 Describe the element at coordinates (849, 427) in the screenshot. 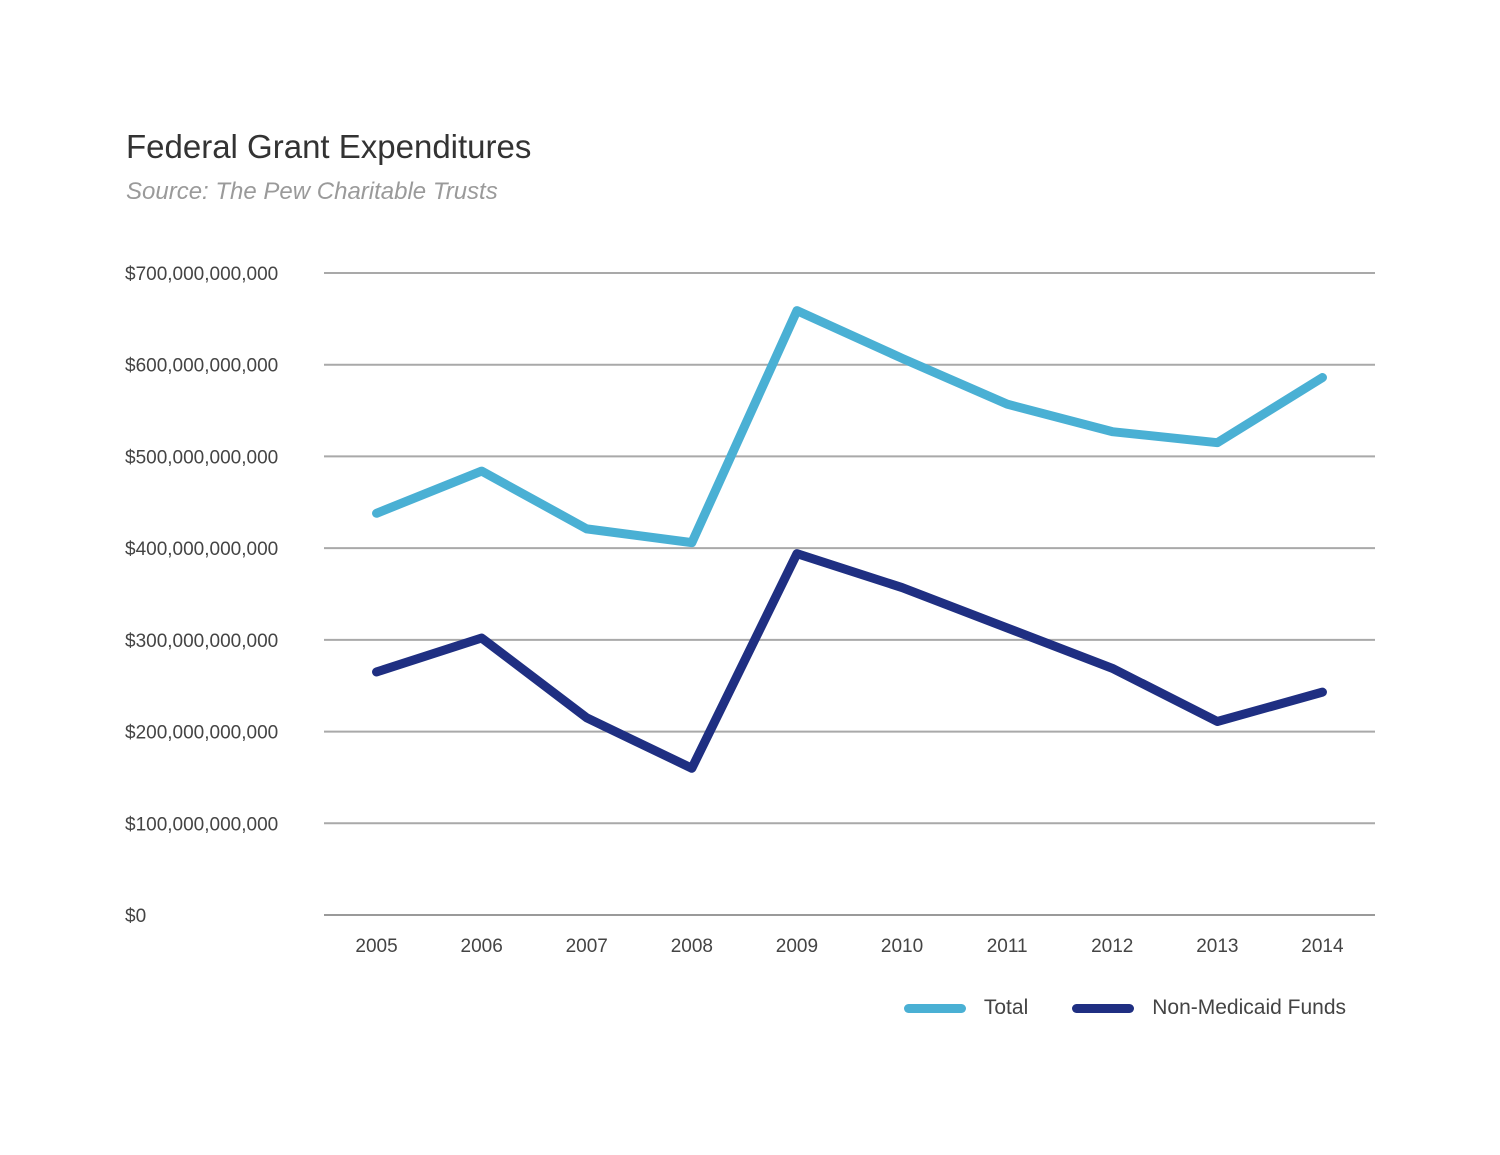

I see `series-line-total` at that location.